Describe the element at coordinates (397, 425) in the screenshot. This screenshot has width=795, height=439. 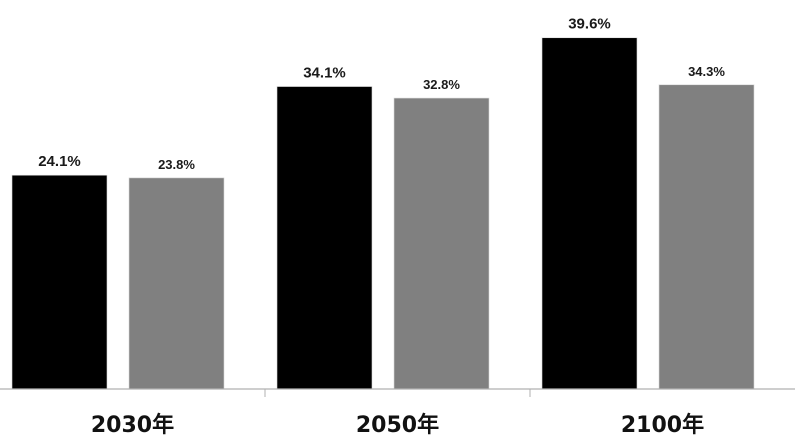
I see `x-tick-label-1: 2050年` at that location.